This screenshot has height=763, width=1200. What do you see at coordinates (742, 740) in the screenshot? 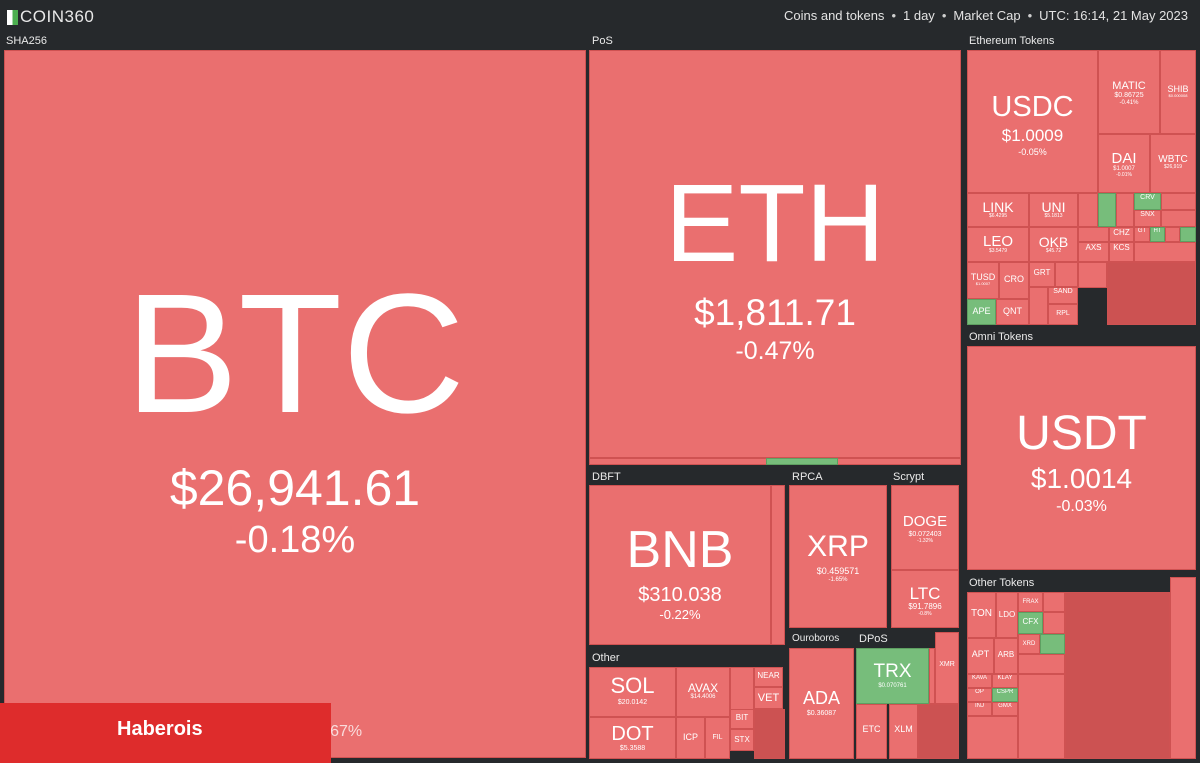
I see `coin-tile-stx: STX` at bounding box center [742, 740].